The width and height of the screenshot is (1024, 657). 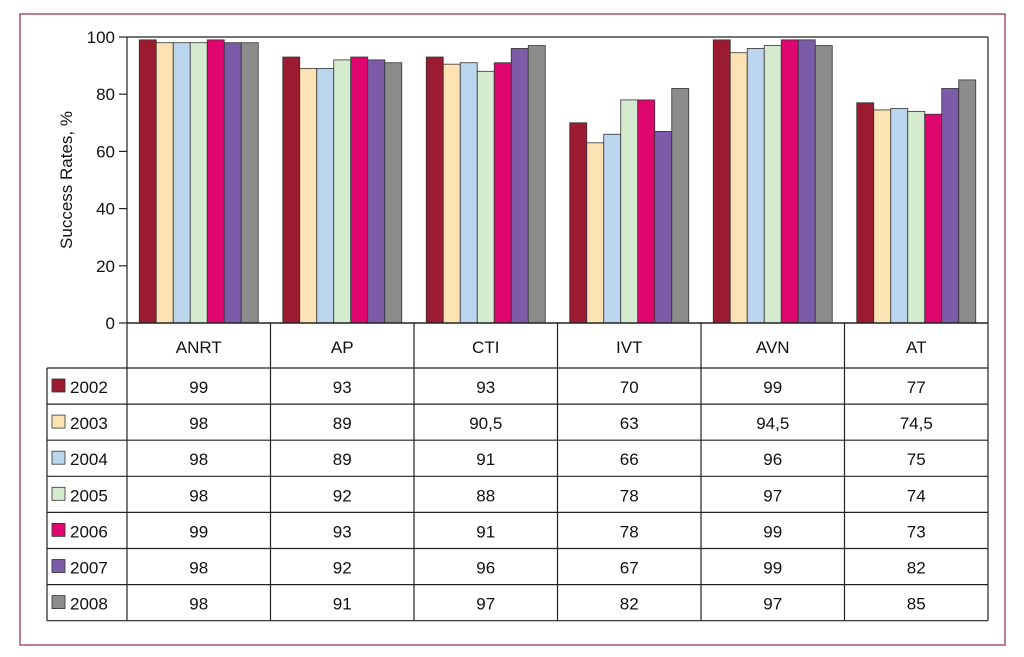 What do you see at coordinates (789, 181) in the screenshot?
I see `bar-AVN-2006` at bounding box center [789, 181].